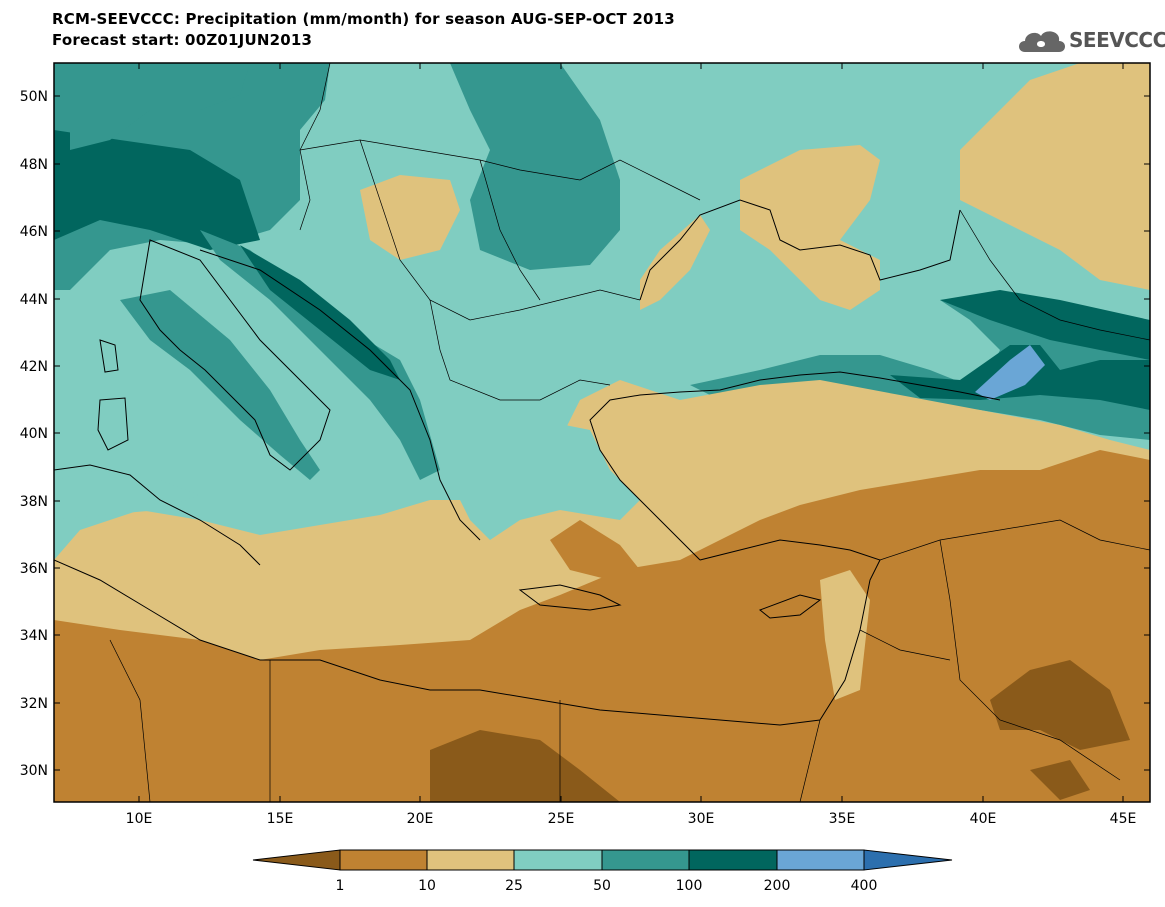 The width and height of the screenshot is (1165, 907). I want to click on field-25-50-aegean, so click(535, 470).